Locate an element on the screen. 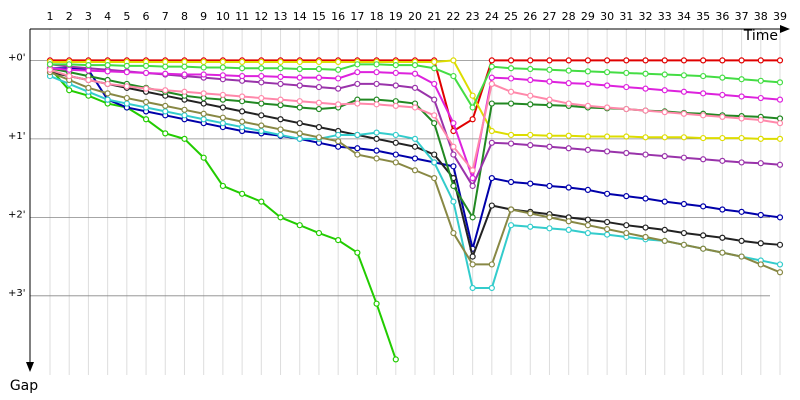 This screenshot has height=400, width=800. y-axis-label: Gap is located at coordinates (24, 386).